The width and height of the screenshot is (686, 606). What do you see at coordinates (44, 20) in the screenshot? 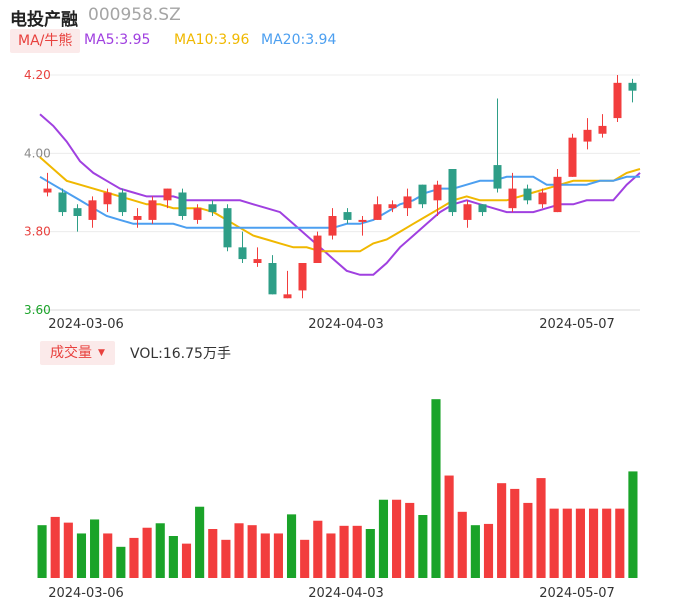
I see `stock-name: 电投产融` at bounding box center [44, 20].